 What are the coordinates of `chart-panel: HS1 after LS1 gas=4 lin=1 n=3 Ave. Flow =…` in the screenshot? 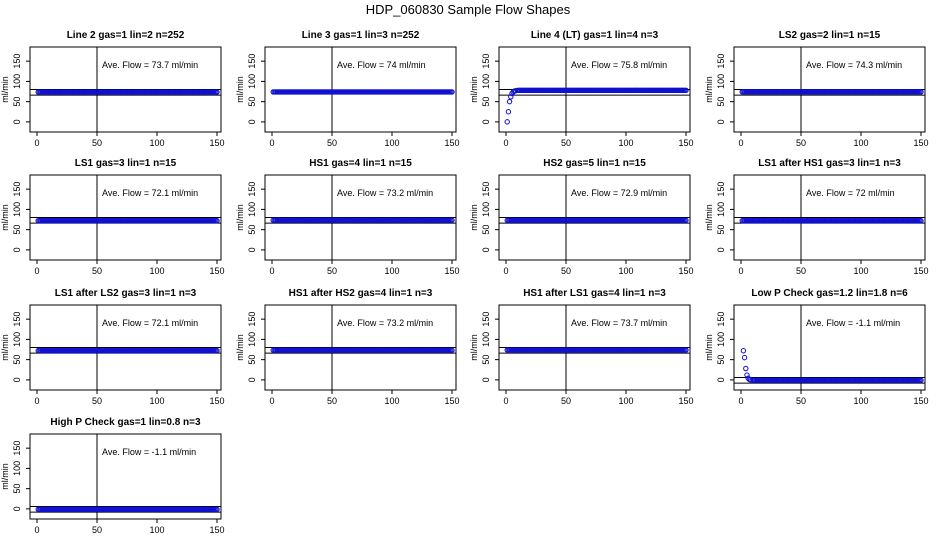 It's located at (581, 347).